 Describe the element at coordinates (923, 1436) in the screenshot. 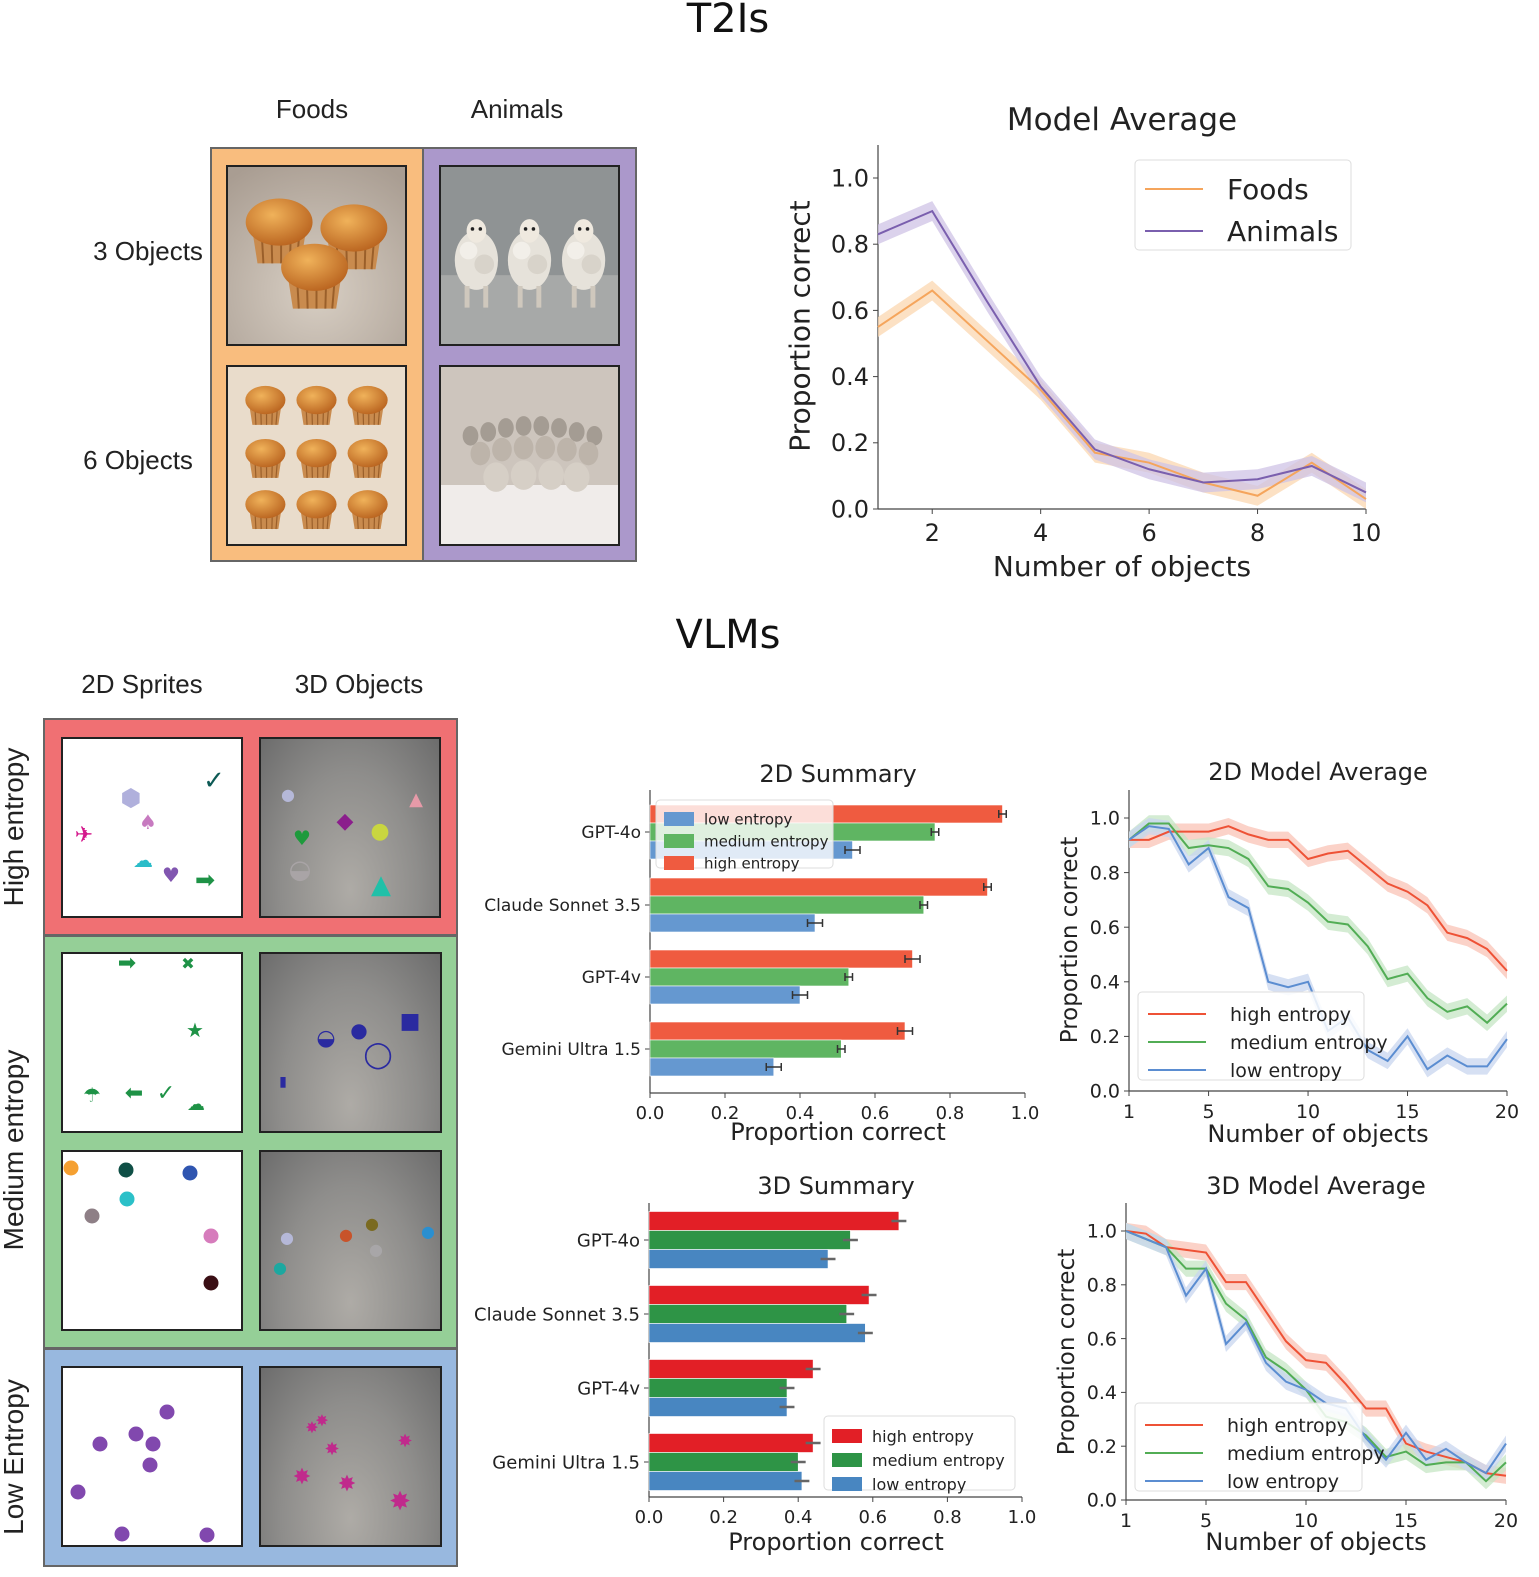

I see `legend-label: high entropy` at that location.